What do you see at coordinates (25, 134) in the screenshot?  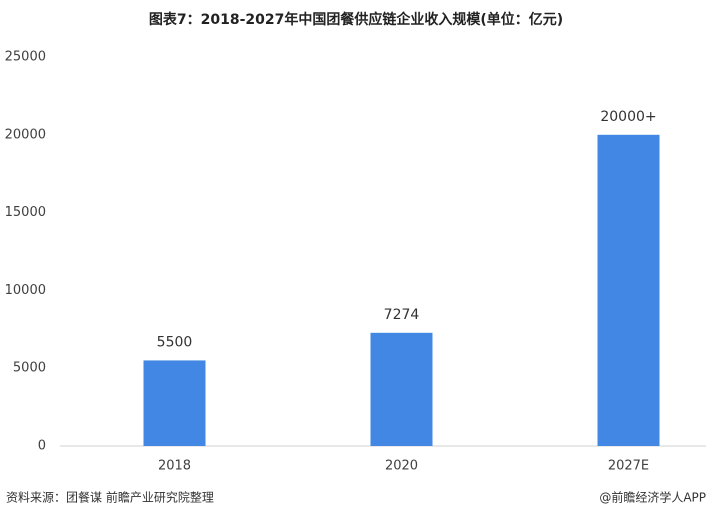 I see `y-tick-label: 20000` at bounding box center [25, 134].